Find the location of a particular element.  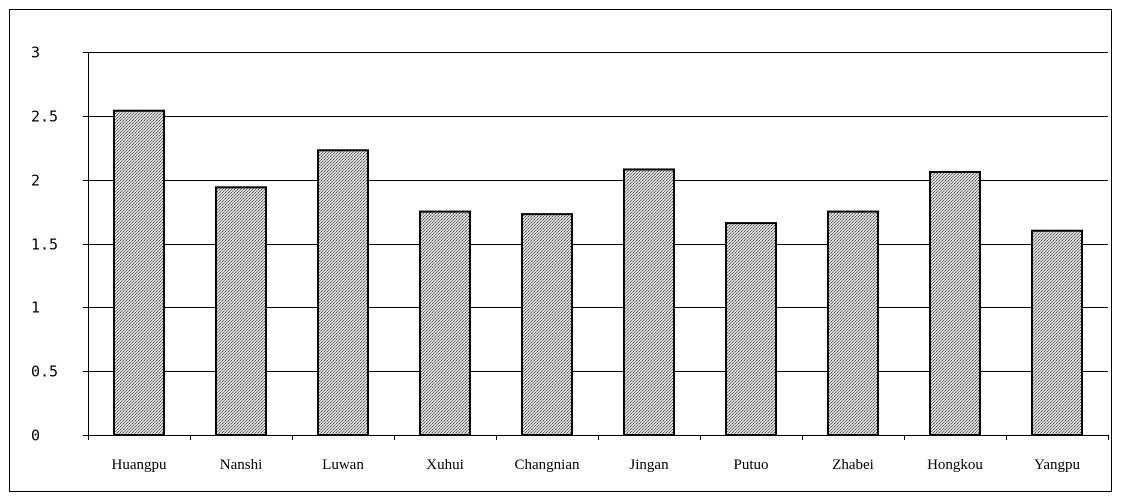

bar-jingan is located at coordinates (649, 302).